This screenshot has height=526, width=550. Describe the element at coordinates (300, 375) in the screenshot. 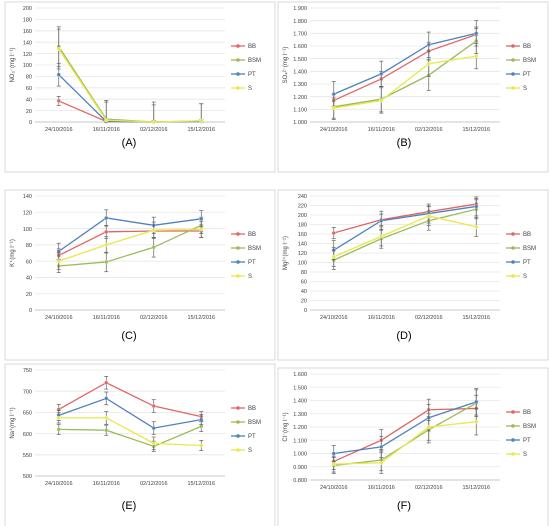

I see `y-tick-label: 1.600` at that location.